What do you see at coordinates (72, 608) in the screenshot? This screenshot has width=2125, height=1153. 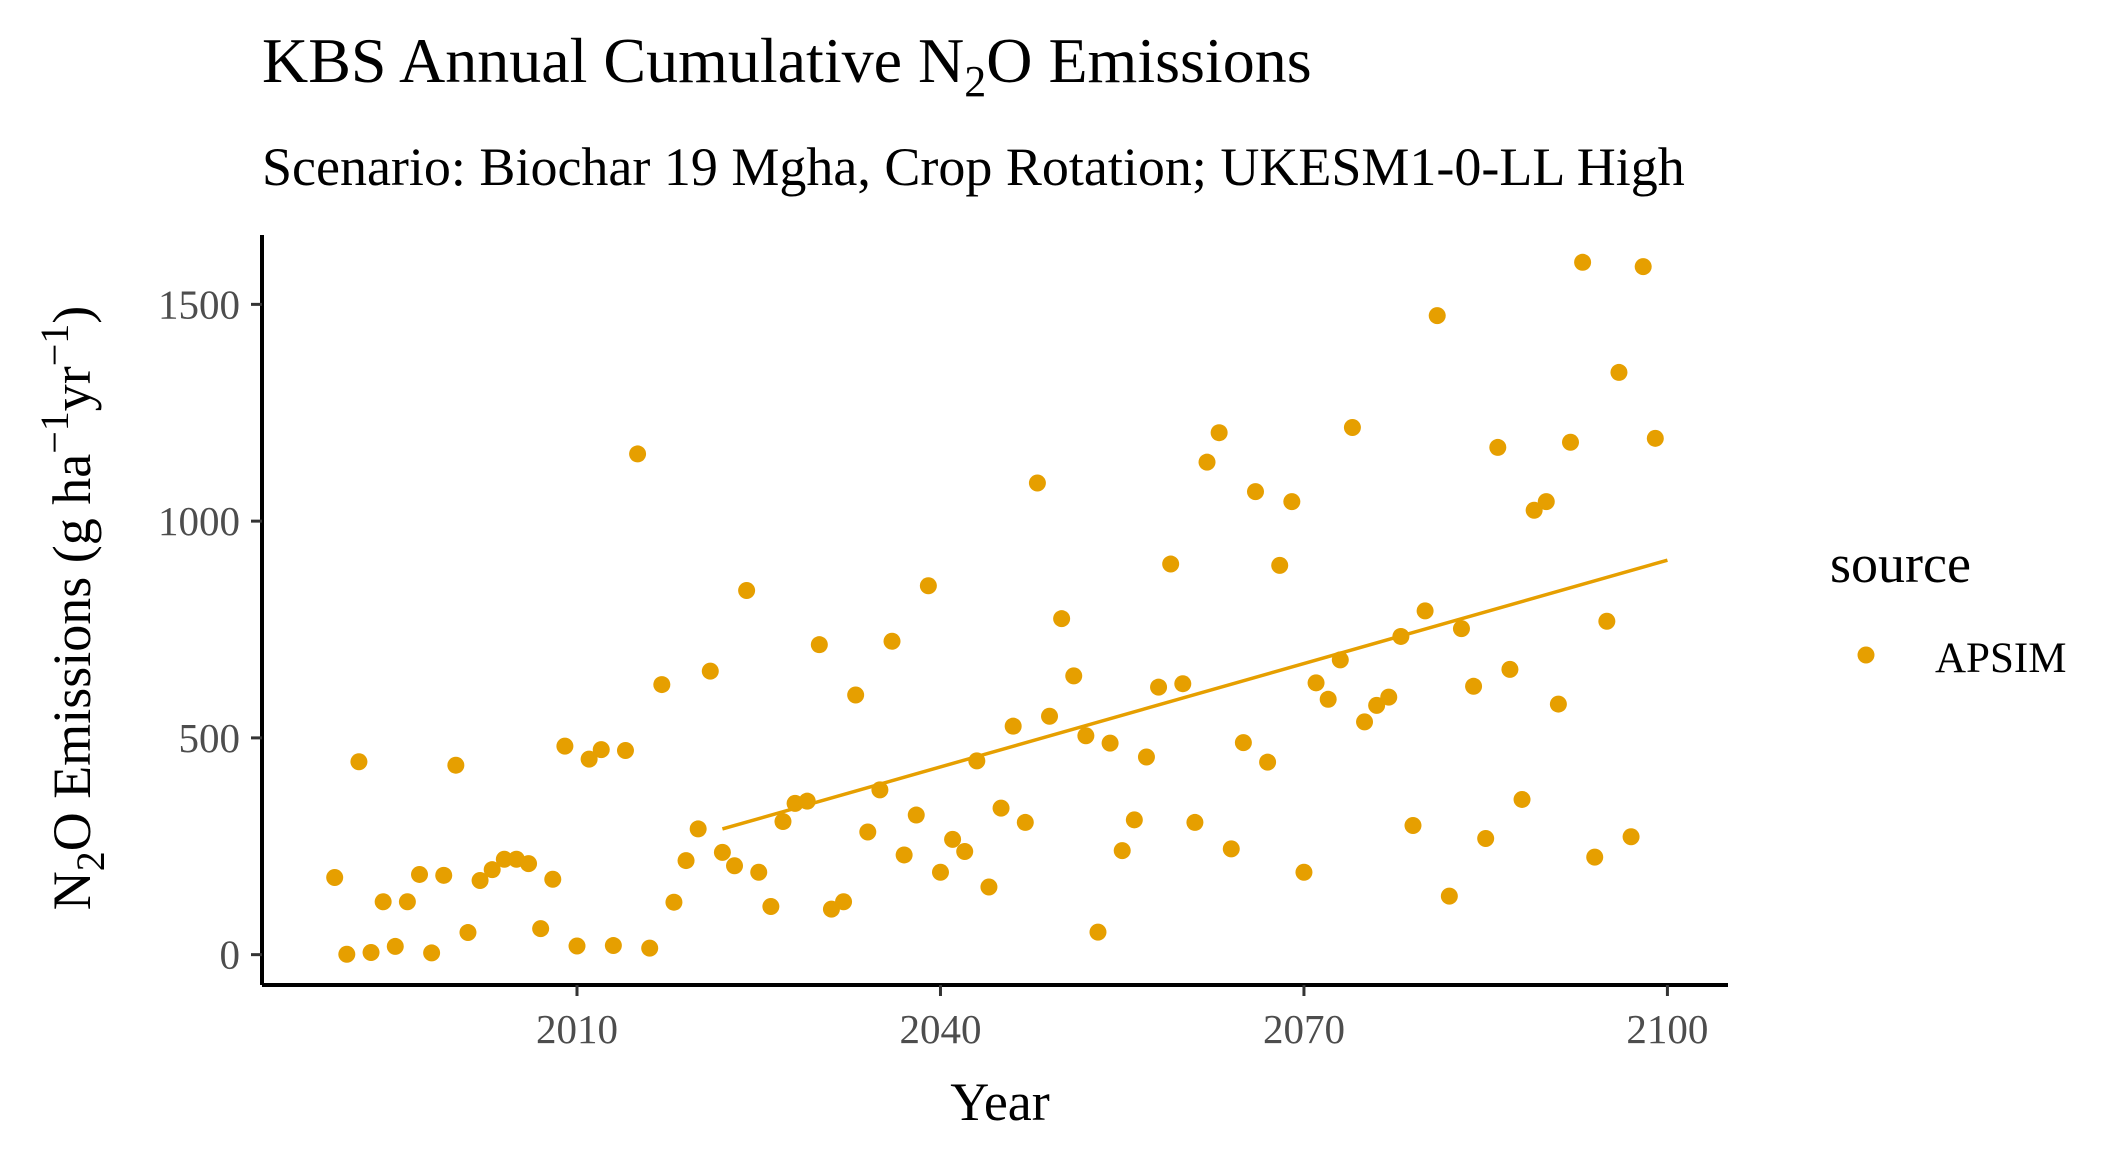 I see `y-axis-title: N2O Emissions (g ha−1yr−1)` at bounding box center [72, 608].